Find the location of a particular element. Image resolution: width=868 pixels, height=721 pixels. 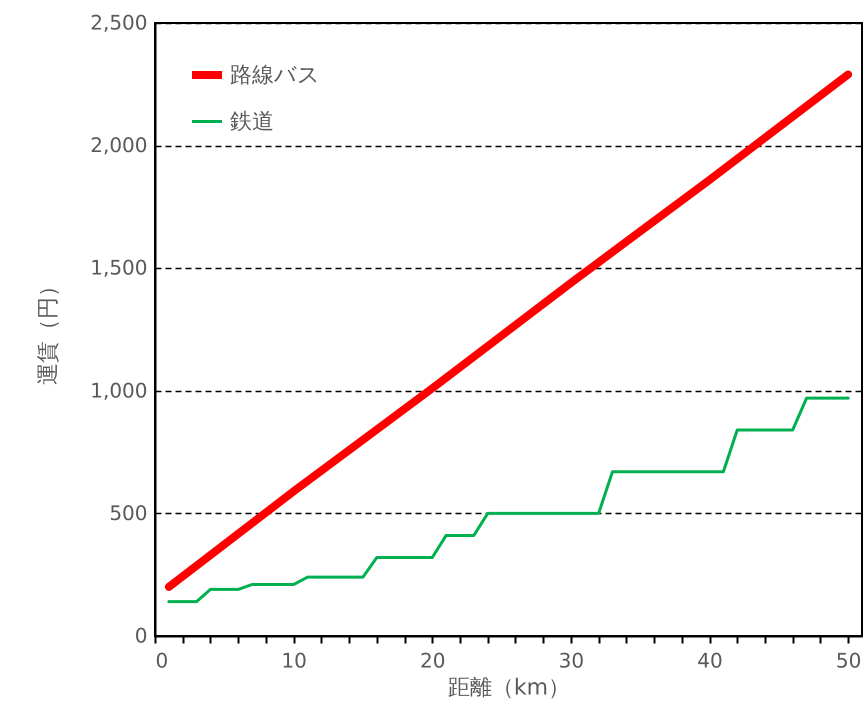

legend-label: 路線バス is located at coordinates (275, 75).